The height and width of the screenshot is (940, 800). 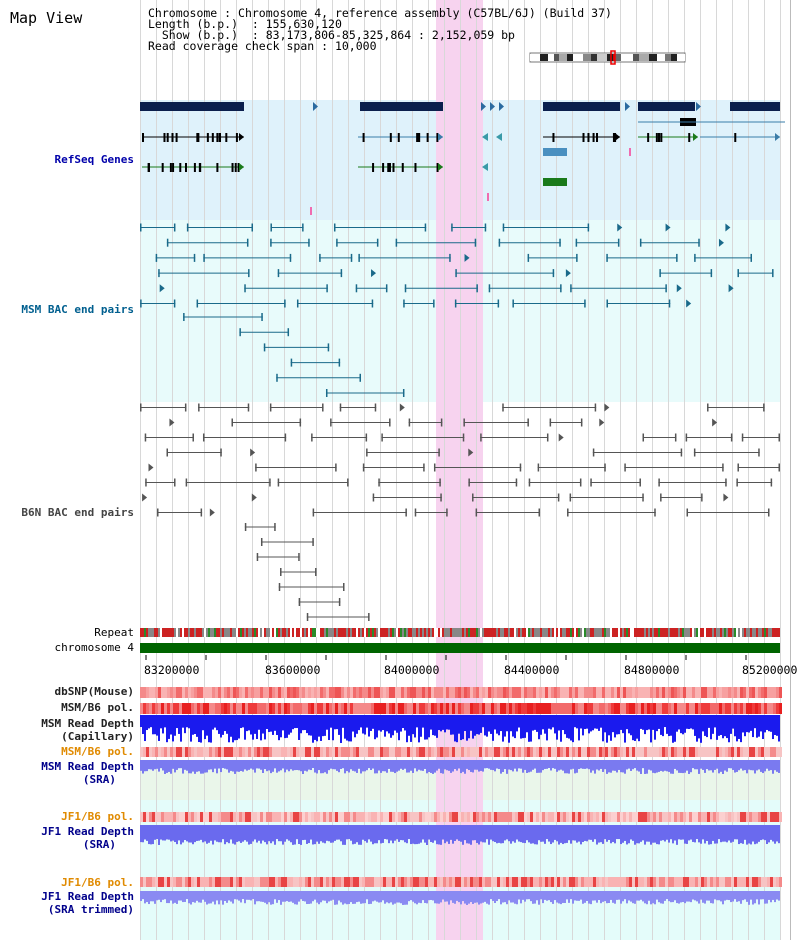 What do you see at coordinates (94, 691) in the screenshot?
I see `track-label-dbsnp: dbSNP(Mouse)` at bounding box center [94, 691].